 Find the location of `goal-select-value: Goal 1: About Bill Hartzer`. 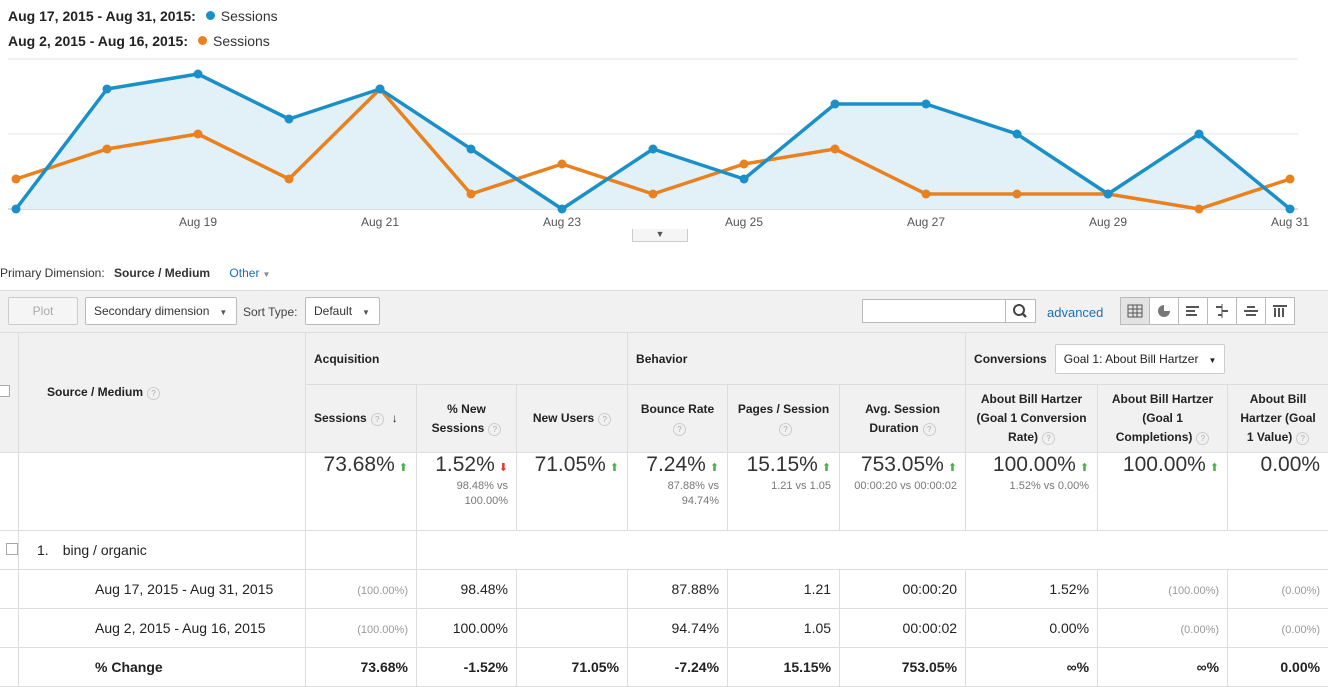

goal-select-value: Goal 1: About Bill Hartzer is located at coordinates (1131, 359).